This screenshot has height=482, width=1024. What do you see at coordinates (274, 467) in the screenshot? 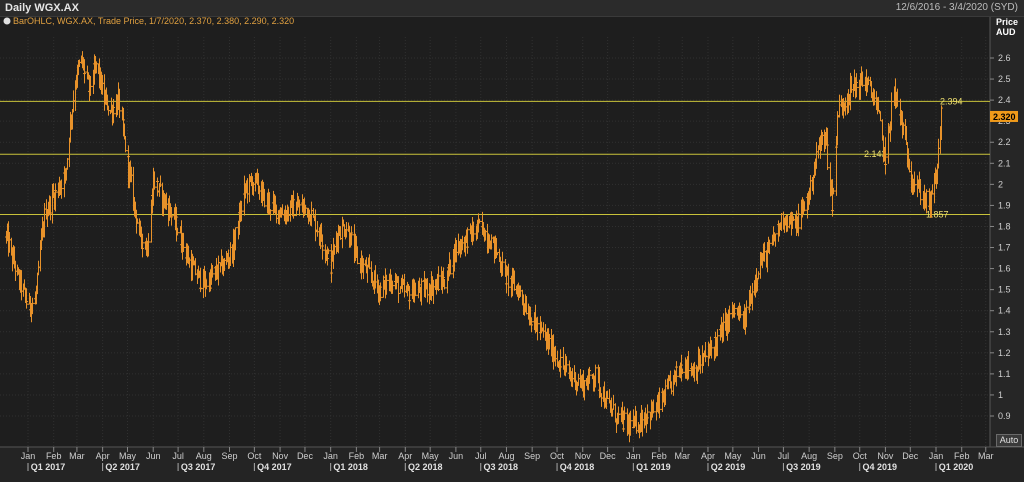
I see `x-tick-quarter: Q4 2017` at bounding box center [274, 467].